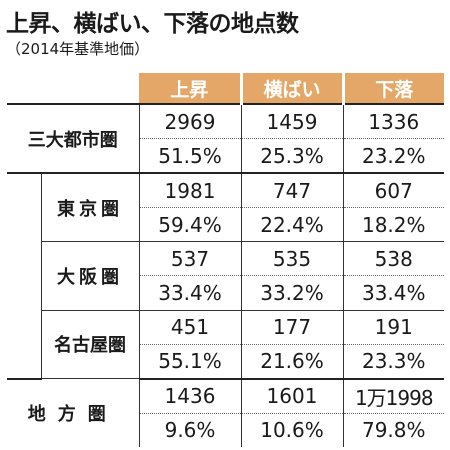 This screenshot has height=450, width=450. Describe the element at coordinates (190, 122) in the screenshot. I see `cell-count: 2969` at that location.